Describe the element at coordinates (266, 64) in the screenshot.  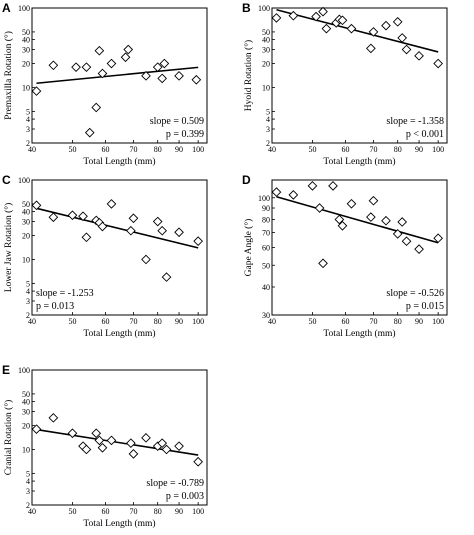
I see `y-tick-label: 20` at that location.